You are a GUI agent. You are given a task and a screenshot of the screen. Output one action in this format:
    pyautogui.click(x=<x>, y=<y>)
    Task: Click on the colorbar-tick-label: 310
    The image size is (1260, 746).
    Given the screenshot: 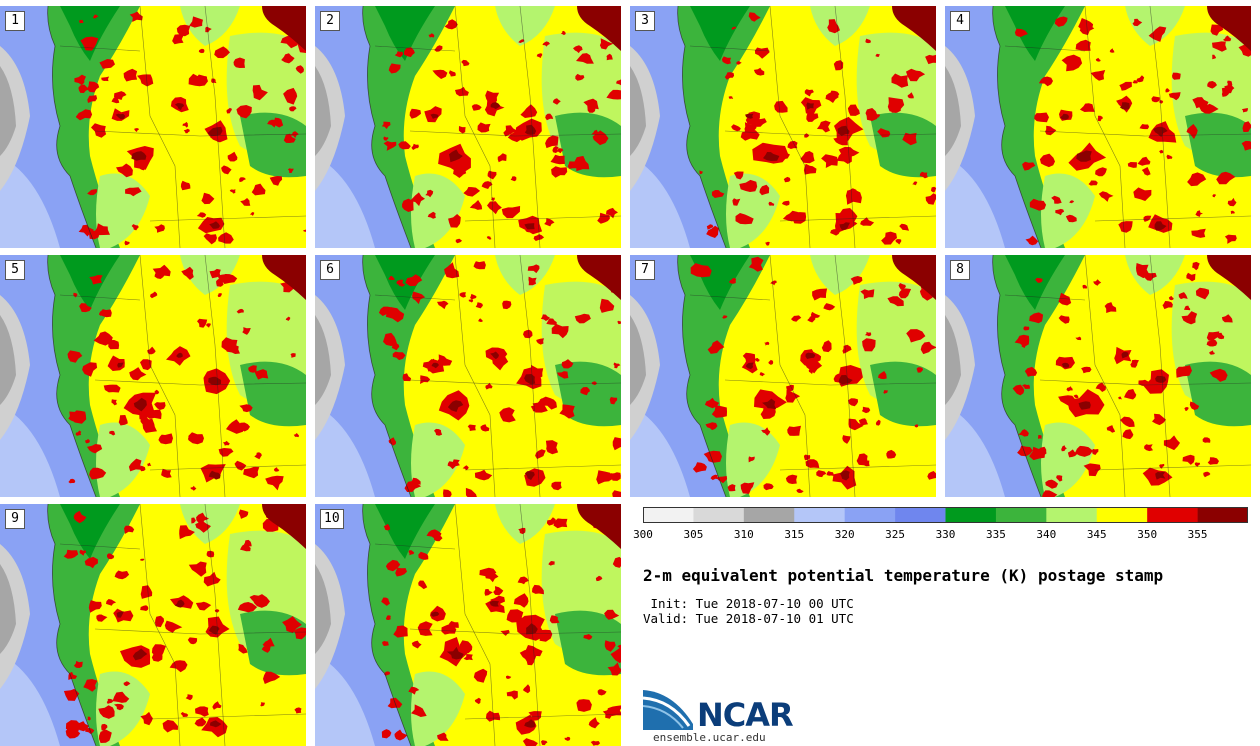 What is the action you would take?
    pyautogui.click(x=743, y=534)
    